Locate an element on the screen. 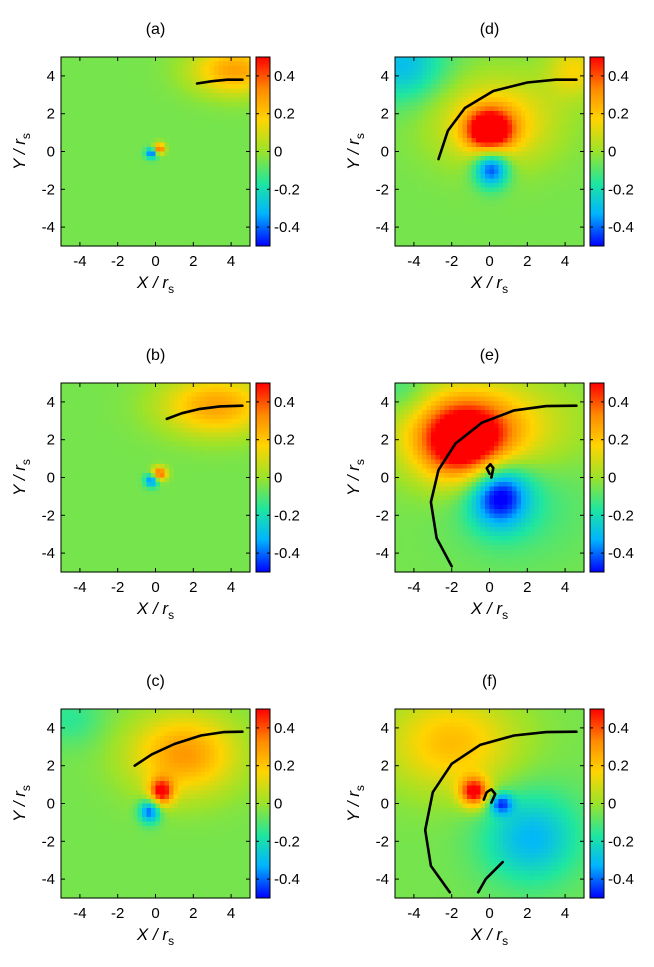 The width and height of the screenshot is (654, 967). heatmap is located at coordinates (156, 478).